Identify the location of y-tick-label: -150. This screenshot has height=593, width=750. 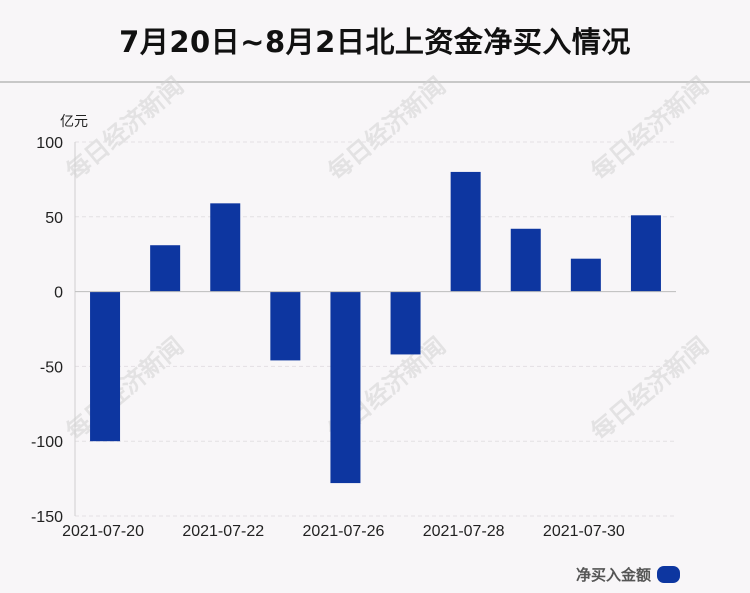
(47, 517).